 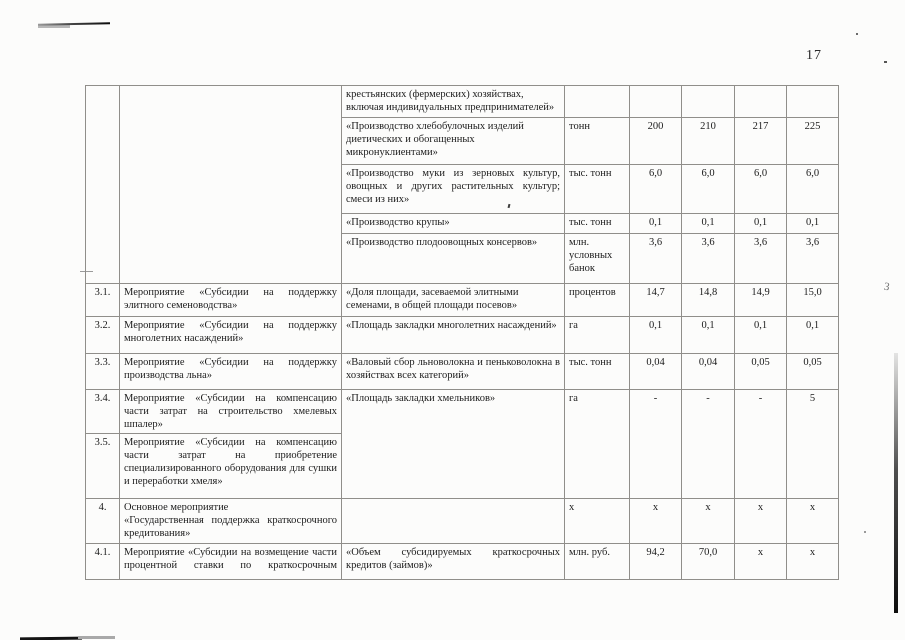 What do you see at coordinates (230, 184) in the screenshot?
I see `cell-measure` at bounding box center [230, 184].